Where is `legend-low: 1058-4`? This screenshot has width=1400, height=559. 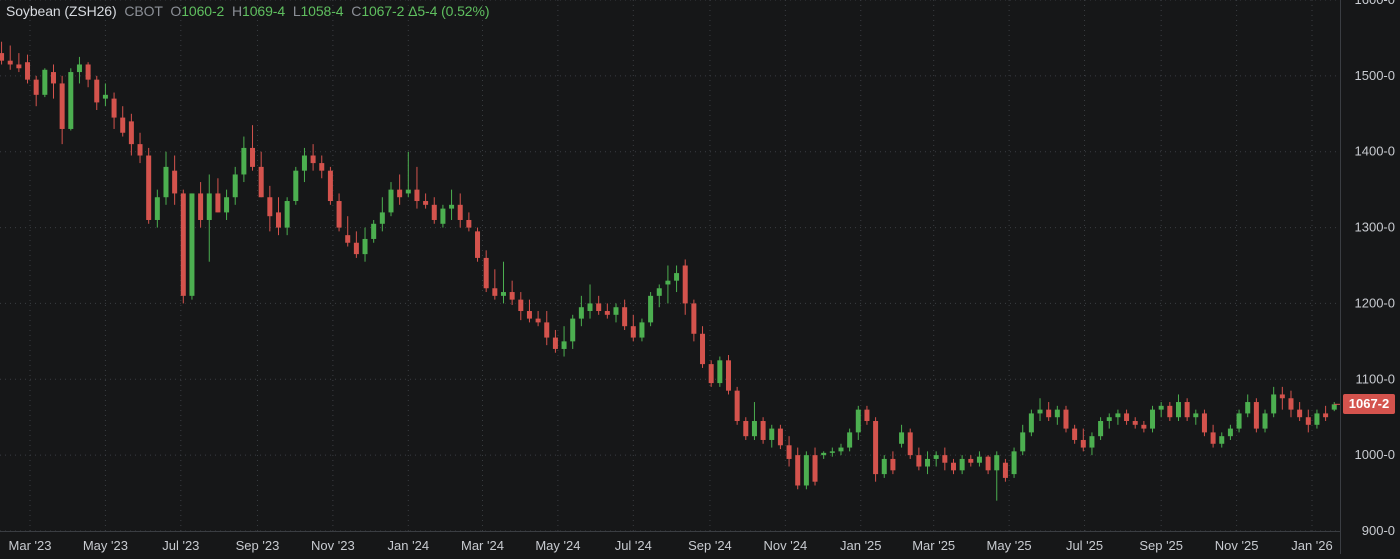 legend-low: 1058-4 is located at coordinates (322, 11).